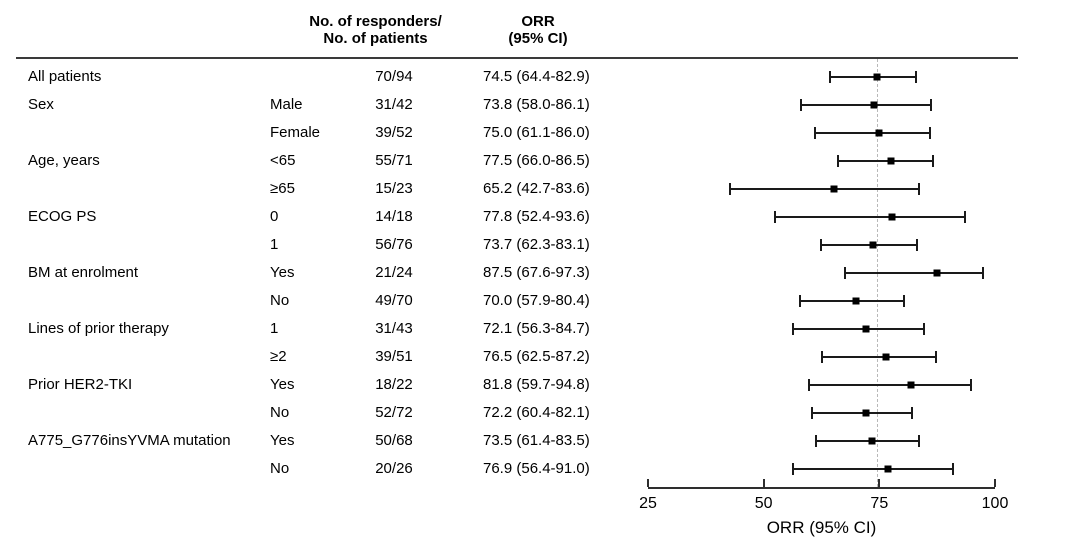  What do you see at coordinates (394, 384) in the screenshot?
I see `responders-value: 18/22` at bounding box center [394, 384].